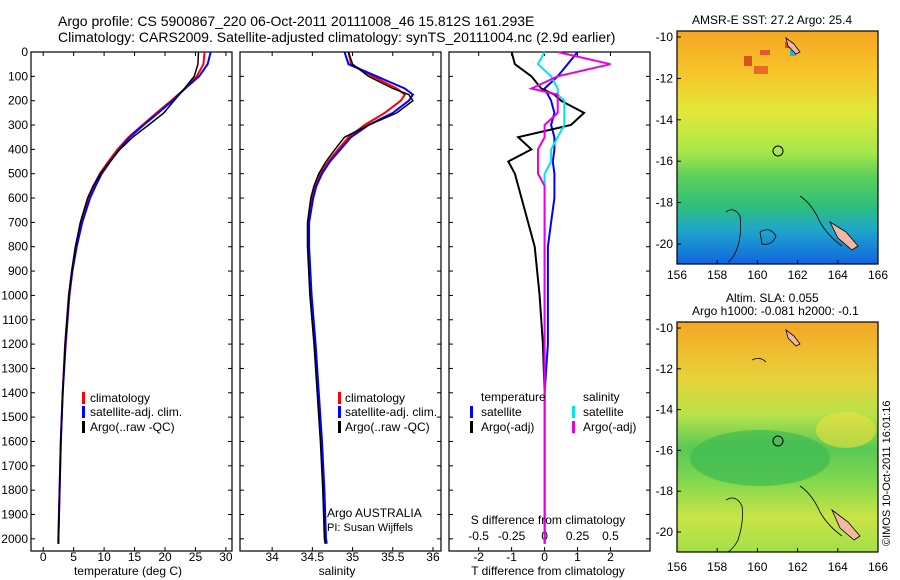  I want to click on x-tick-label: 25, so click(196, 557).